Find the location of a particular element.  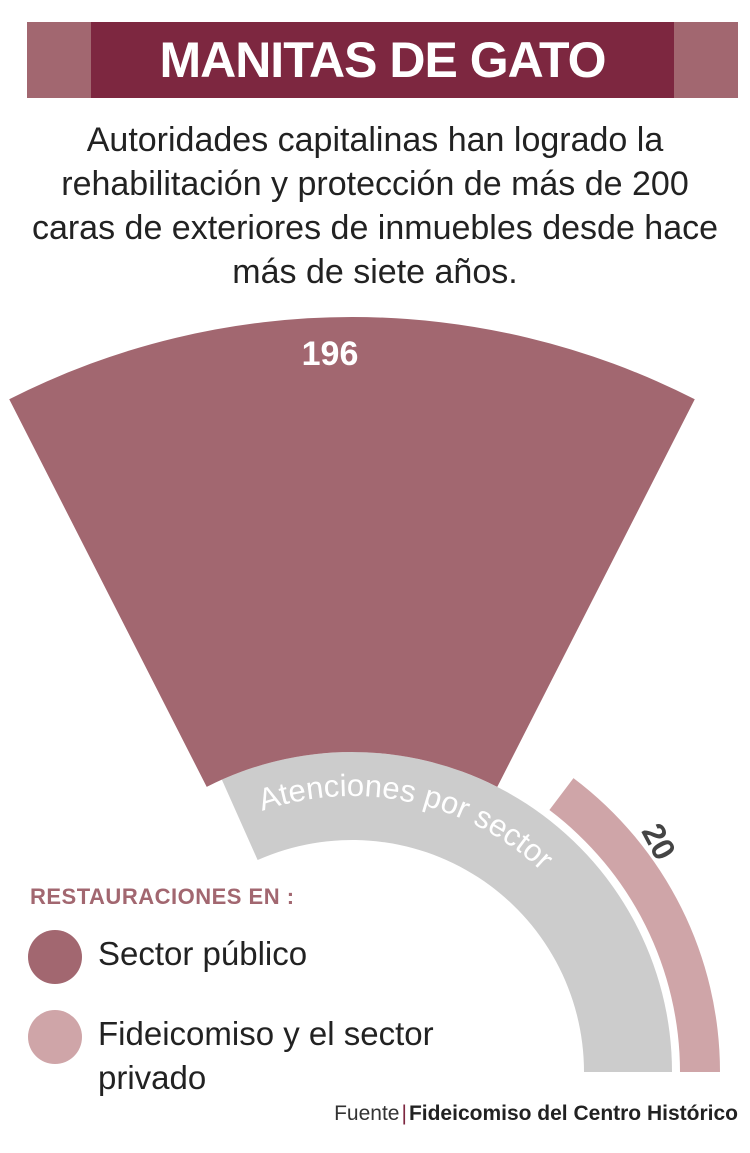

source-line: Fuente|Fideicomiso del Centro Histórico is located at coordinates (536, 1114).